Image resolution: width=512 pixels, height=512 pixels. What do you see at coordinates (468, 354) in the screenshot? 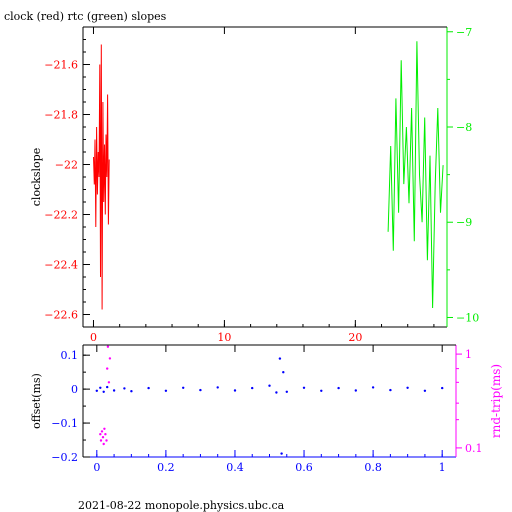
I see `right-y-tick-label: 1` at bounding box center [468, 354].